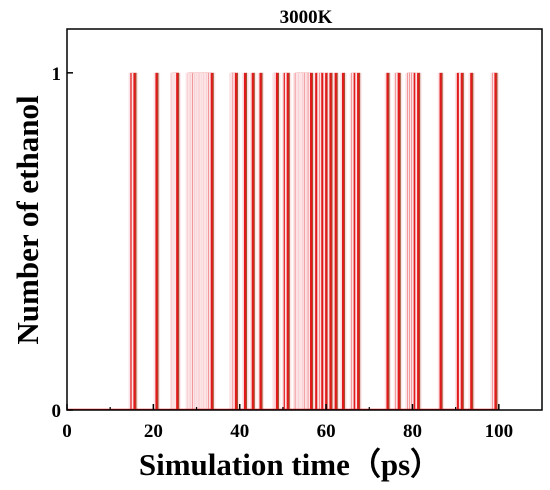  Describe the element at coordinates (239, 431) in the screenshot. I see `x-tick-label: 40` at that location.